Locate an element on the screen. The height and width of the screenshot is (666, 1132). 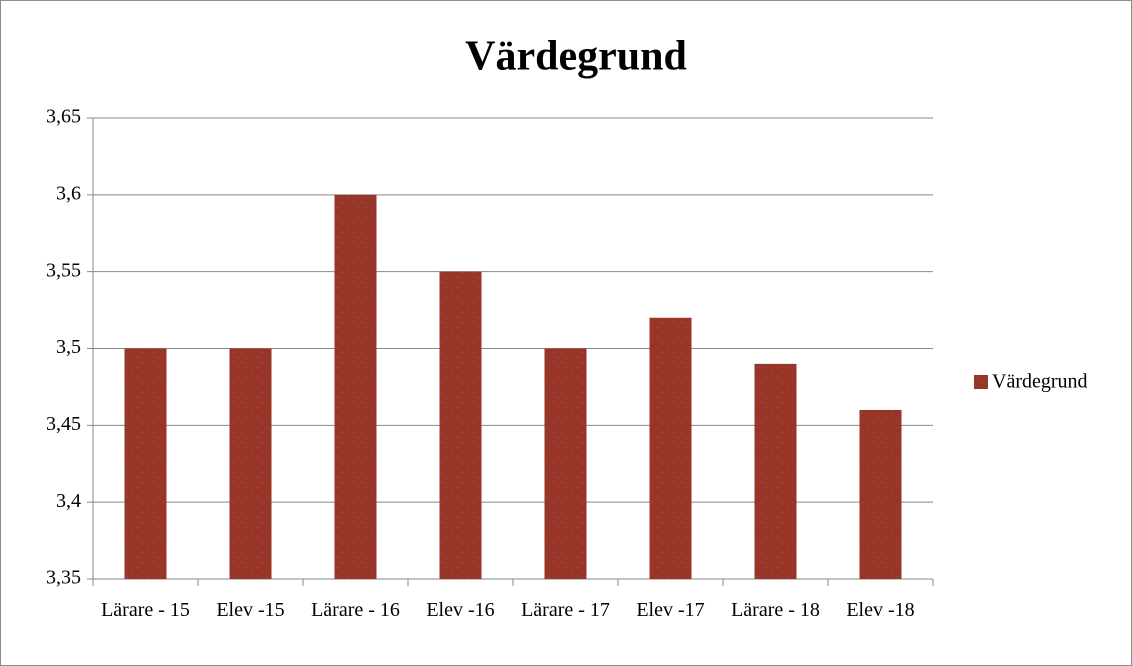
y-tick-label: 3,5 is located at coordinates (68, 347).